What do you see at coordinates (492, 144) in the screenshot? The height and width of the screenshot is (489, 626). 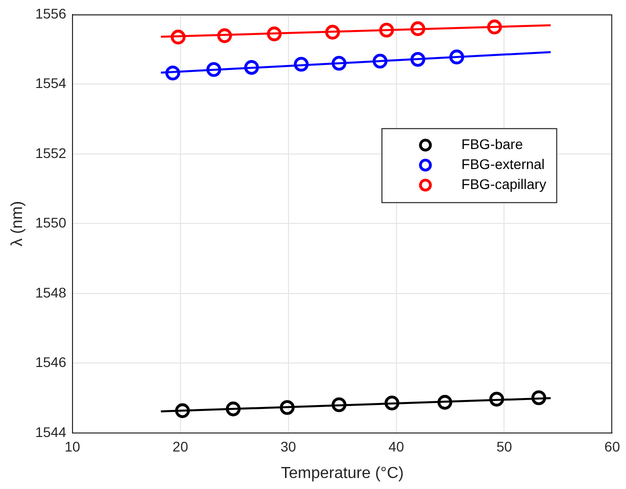 I see `legend-label: FBG-bare` at bounding box center [492, 144].